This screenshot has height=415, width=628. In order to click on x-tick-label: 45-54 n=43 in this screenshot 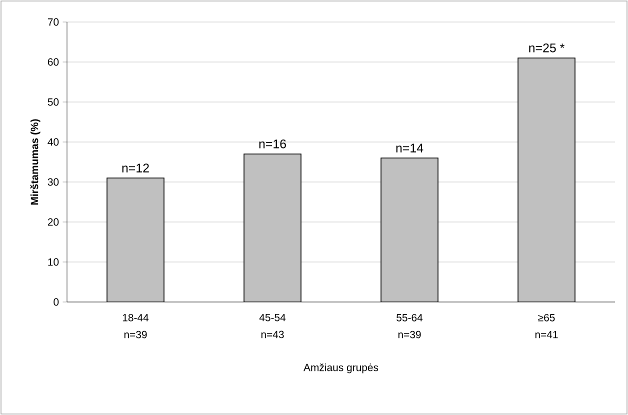, I will do `click(272, 326)`.